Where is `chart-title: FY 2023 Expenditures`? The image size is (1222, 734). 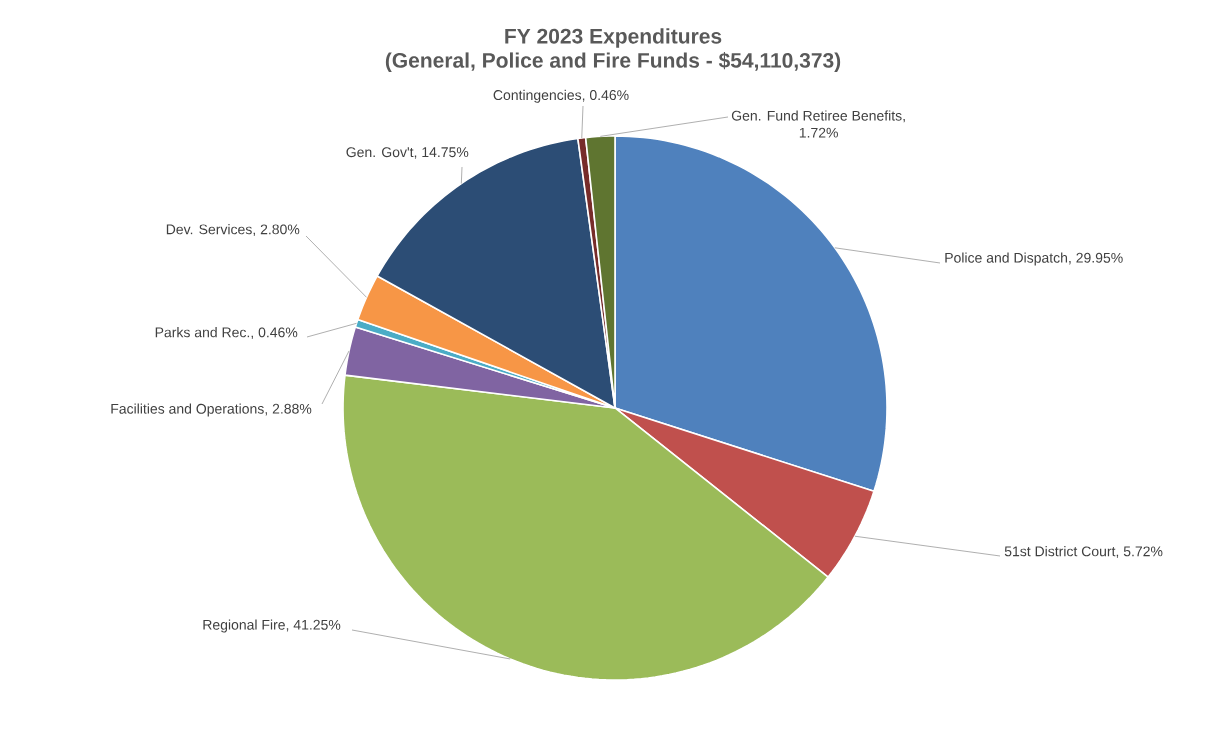
chart-title: FY 2023 Expenditures is located at coordinates (613, 38).